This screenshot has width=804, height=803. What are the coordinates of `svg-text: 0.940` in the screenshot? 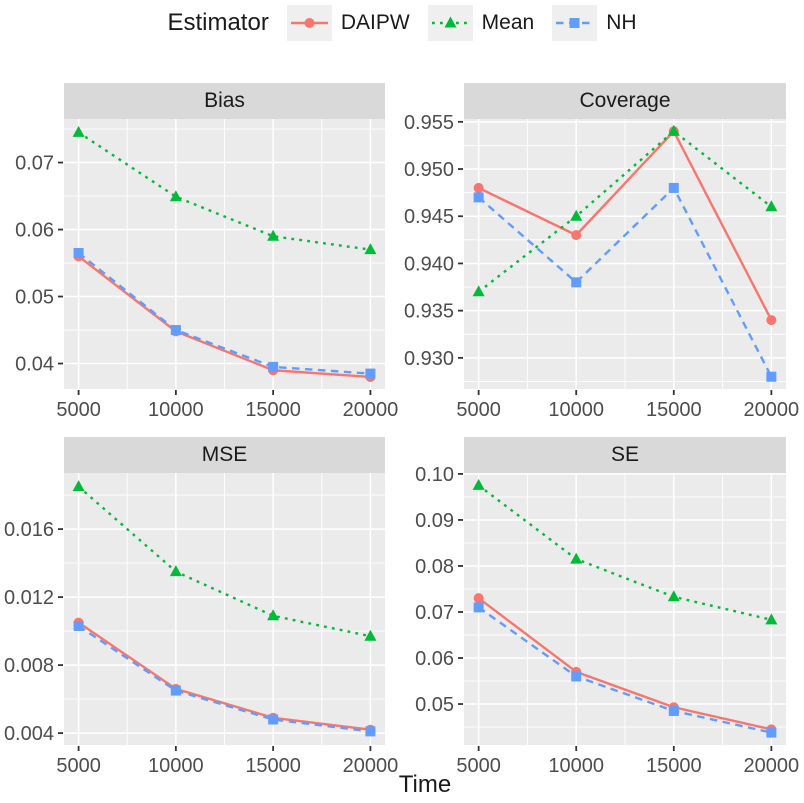 It's located at (429, 264).